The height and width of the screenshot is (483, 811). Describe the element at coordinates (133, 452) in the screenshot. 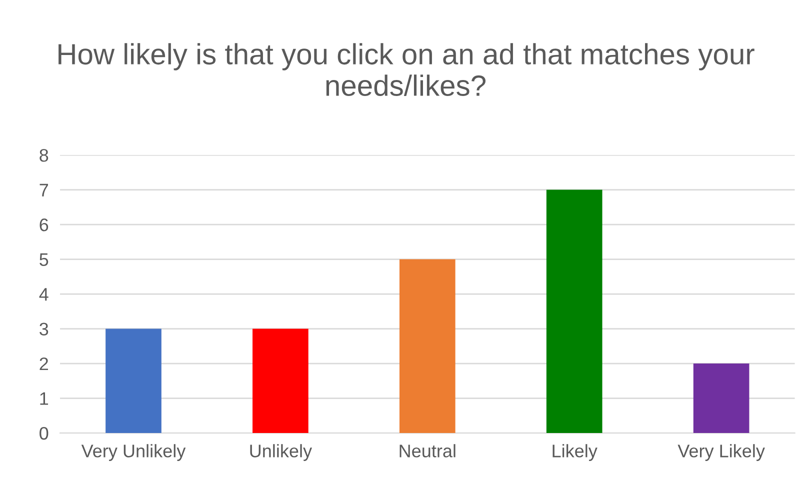

I see `x-tick-label: Very Unlikely` at that location.